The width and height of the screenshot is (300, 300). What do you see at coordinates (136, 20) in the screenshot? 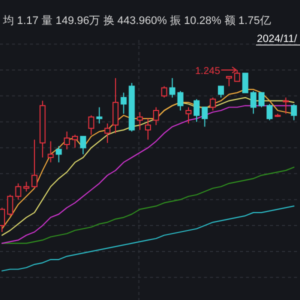
I see `text: 均 1.17 量 149.96万 换 443.960% 振 10.28% 额 1.75亿` at bounding box center [136, 20].